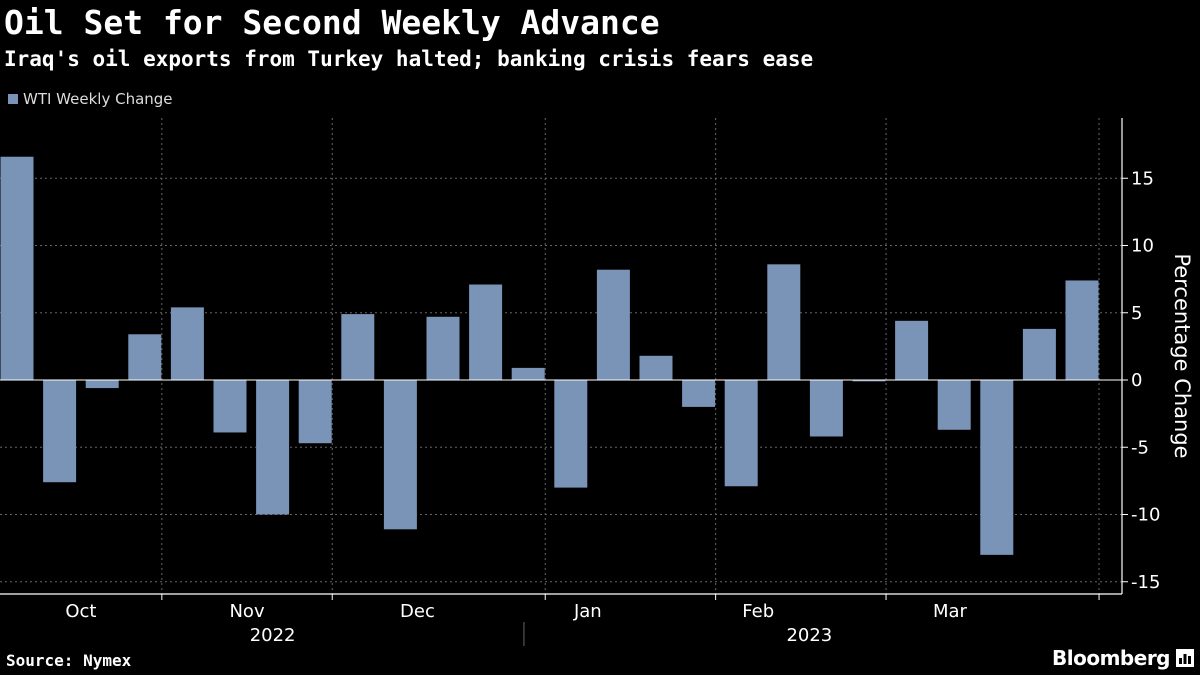 The height and width of the screenshot is (675, 1200). Describe the element at coordinates (1142, 178) in the screenshot. I see `ytick-label: 15` at that location.